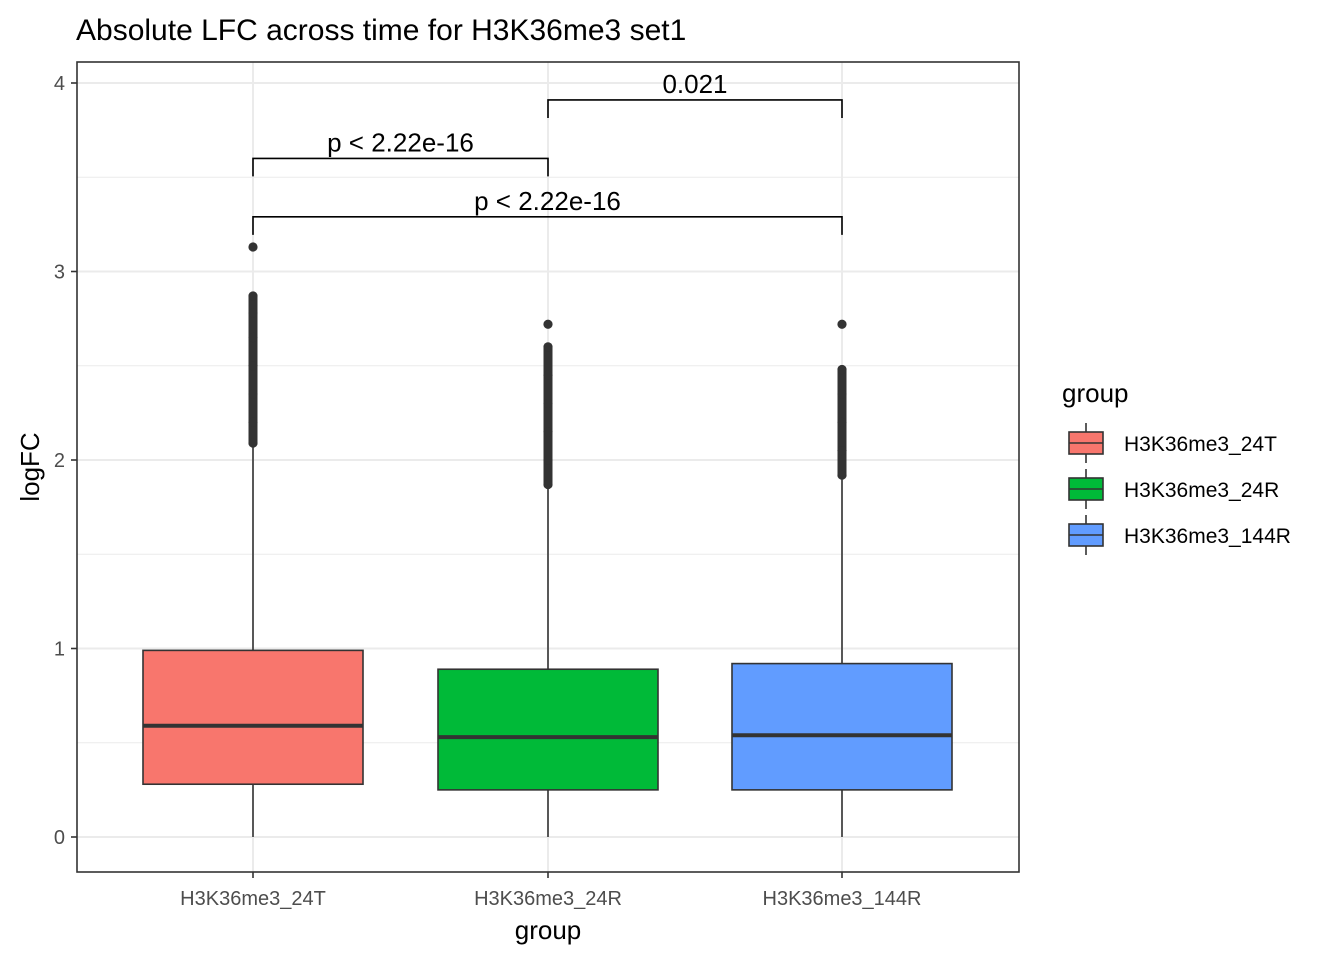 The height and width of the screenshot is (960, 1344). I want to click on legend-title: group, so click(1095, 393).